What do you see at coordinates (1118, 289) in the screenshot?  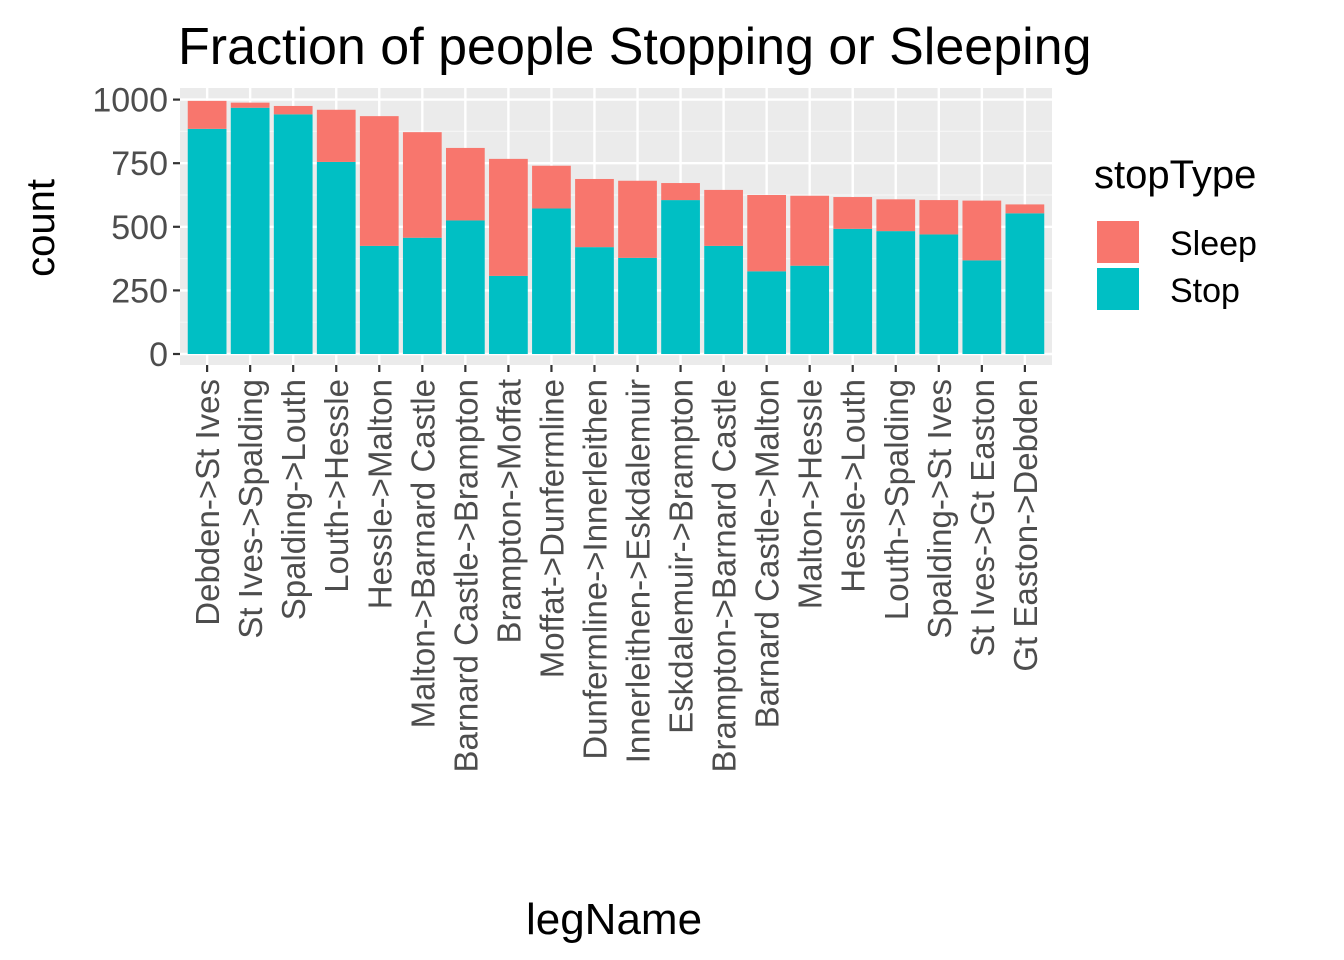 I see `legend-key-stop` at bounding box center [1118, 289].